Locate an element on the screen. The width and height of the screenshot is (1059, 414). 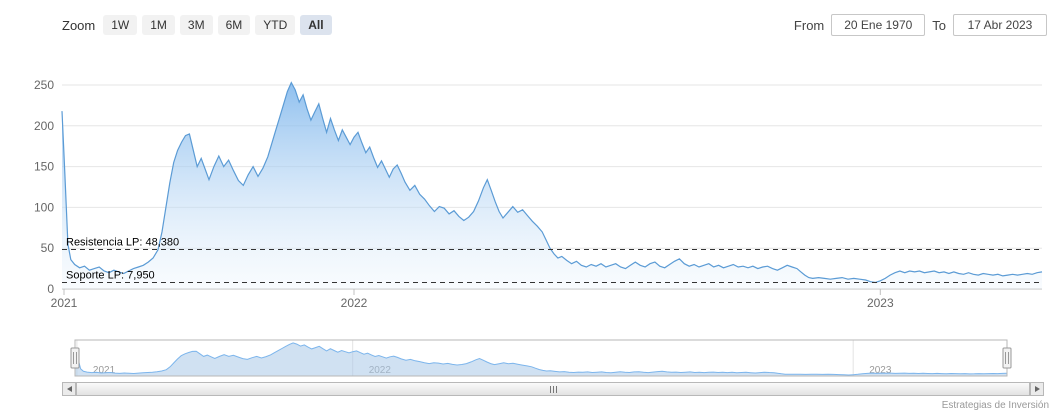
scrollbar is located at coordinates (553, 389).